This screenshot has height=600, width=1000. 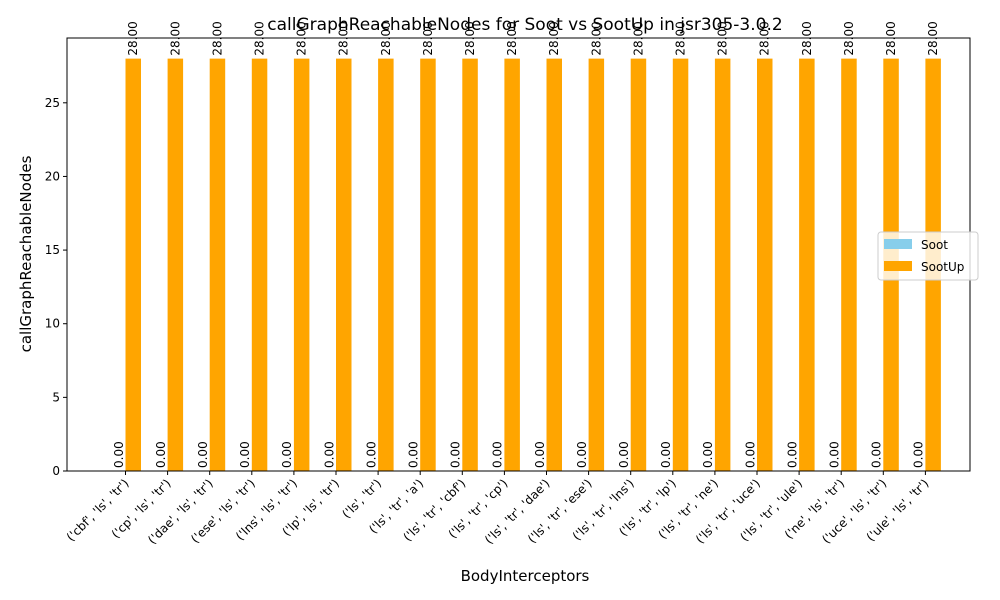 I want to click on legend-label-sootup: SootUp, so click(x=942, y=267).